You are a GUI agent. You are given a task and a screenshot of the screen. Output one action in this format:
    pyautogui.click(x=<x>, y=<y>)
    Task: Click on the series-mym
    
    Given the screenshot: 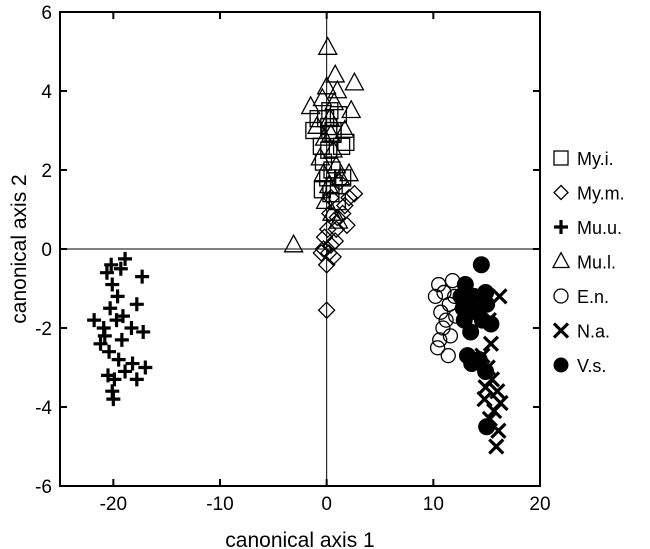 What is the action you would take?
    pyautogui.click(x=338, y=246)
    